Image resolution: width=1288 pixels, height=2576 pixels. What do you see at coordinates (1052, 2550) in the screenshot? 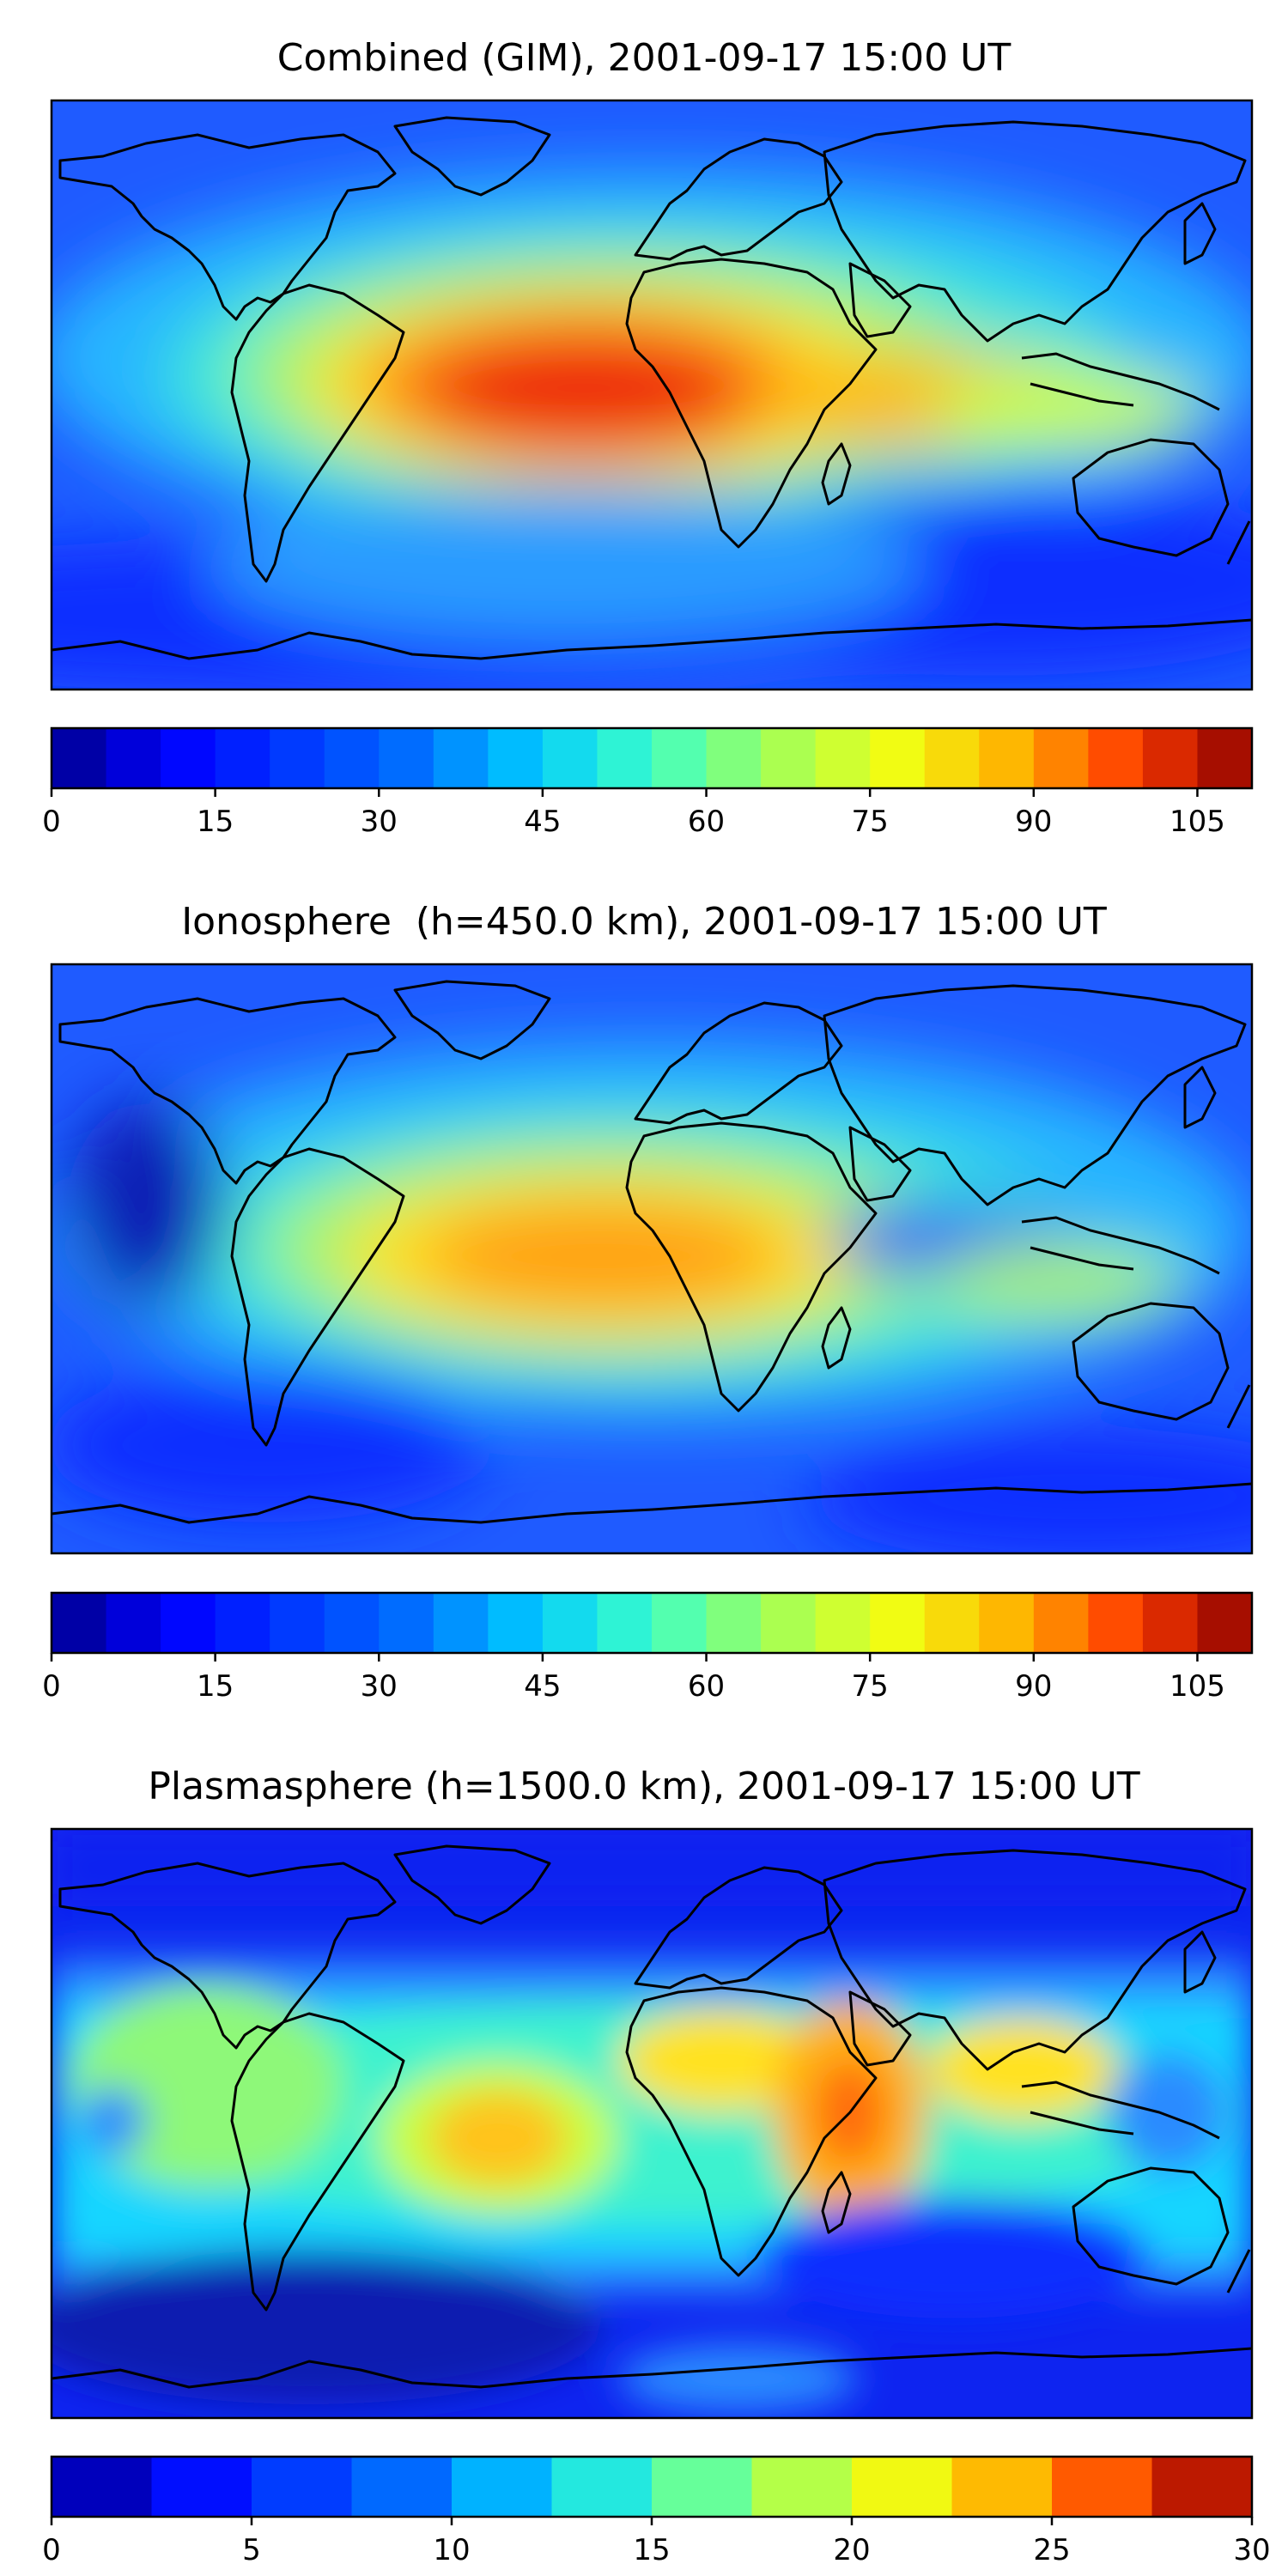
I see `colorbar-tick-label: 25` at bounding box center [1052, 2550].